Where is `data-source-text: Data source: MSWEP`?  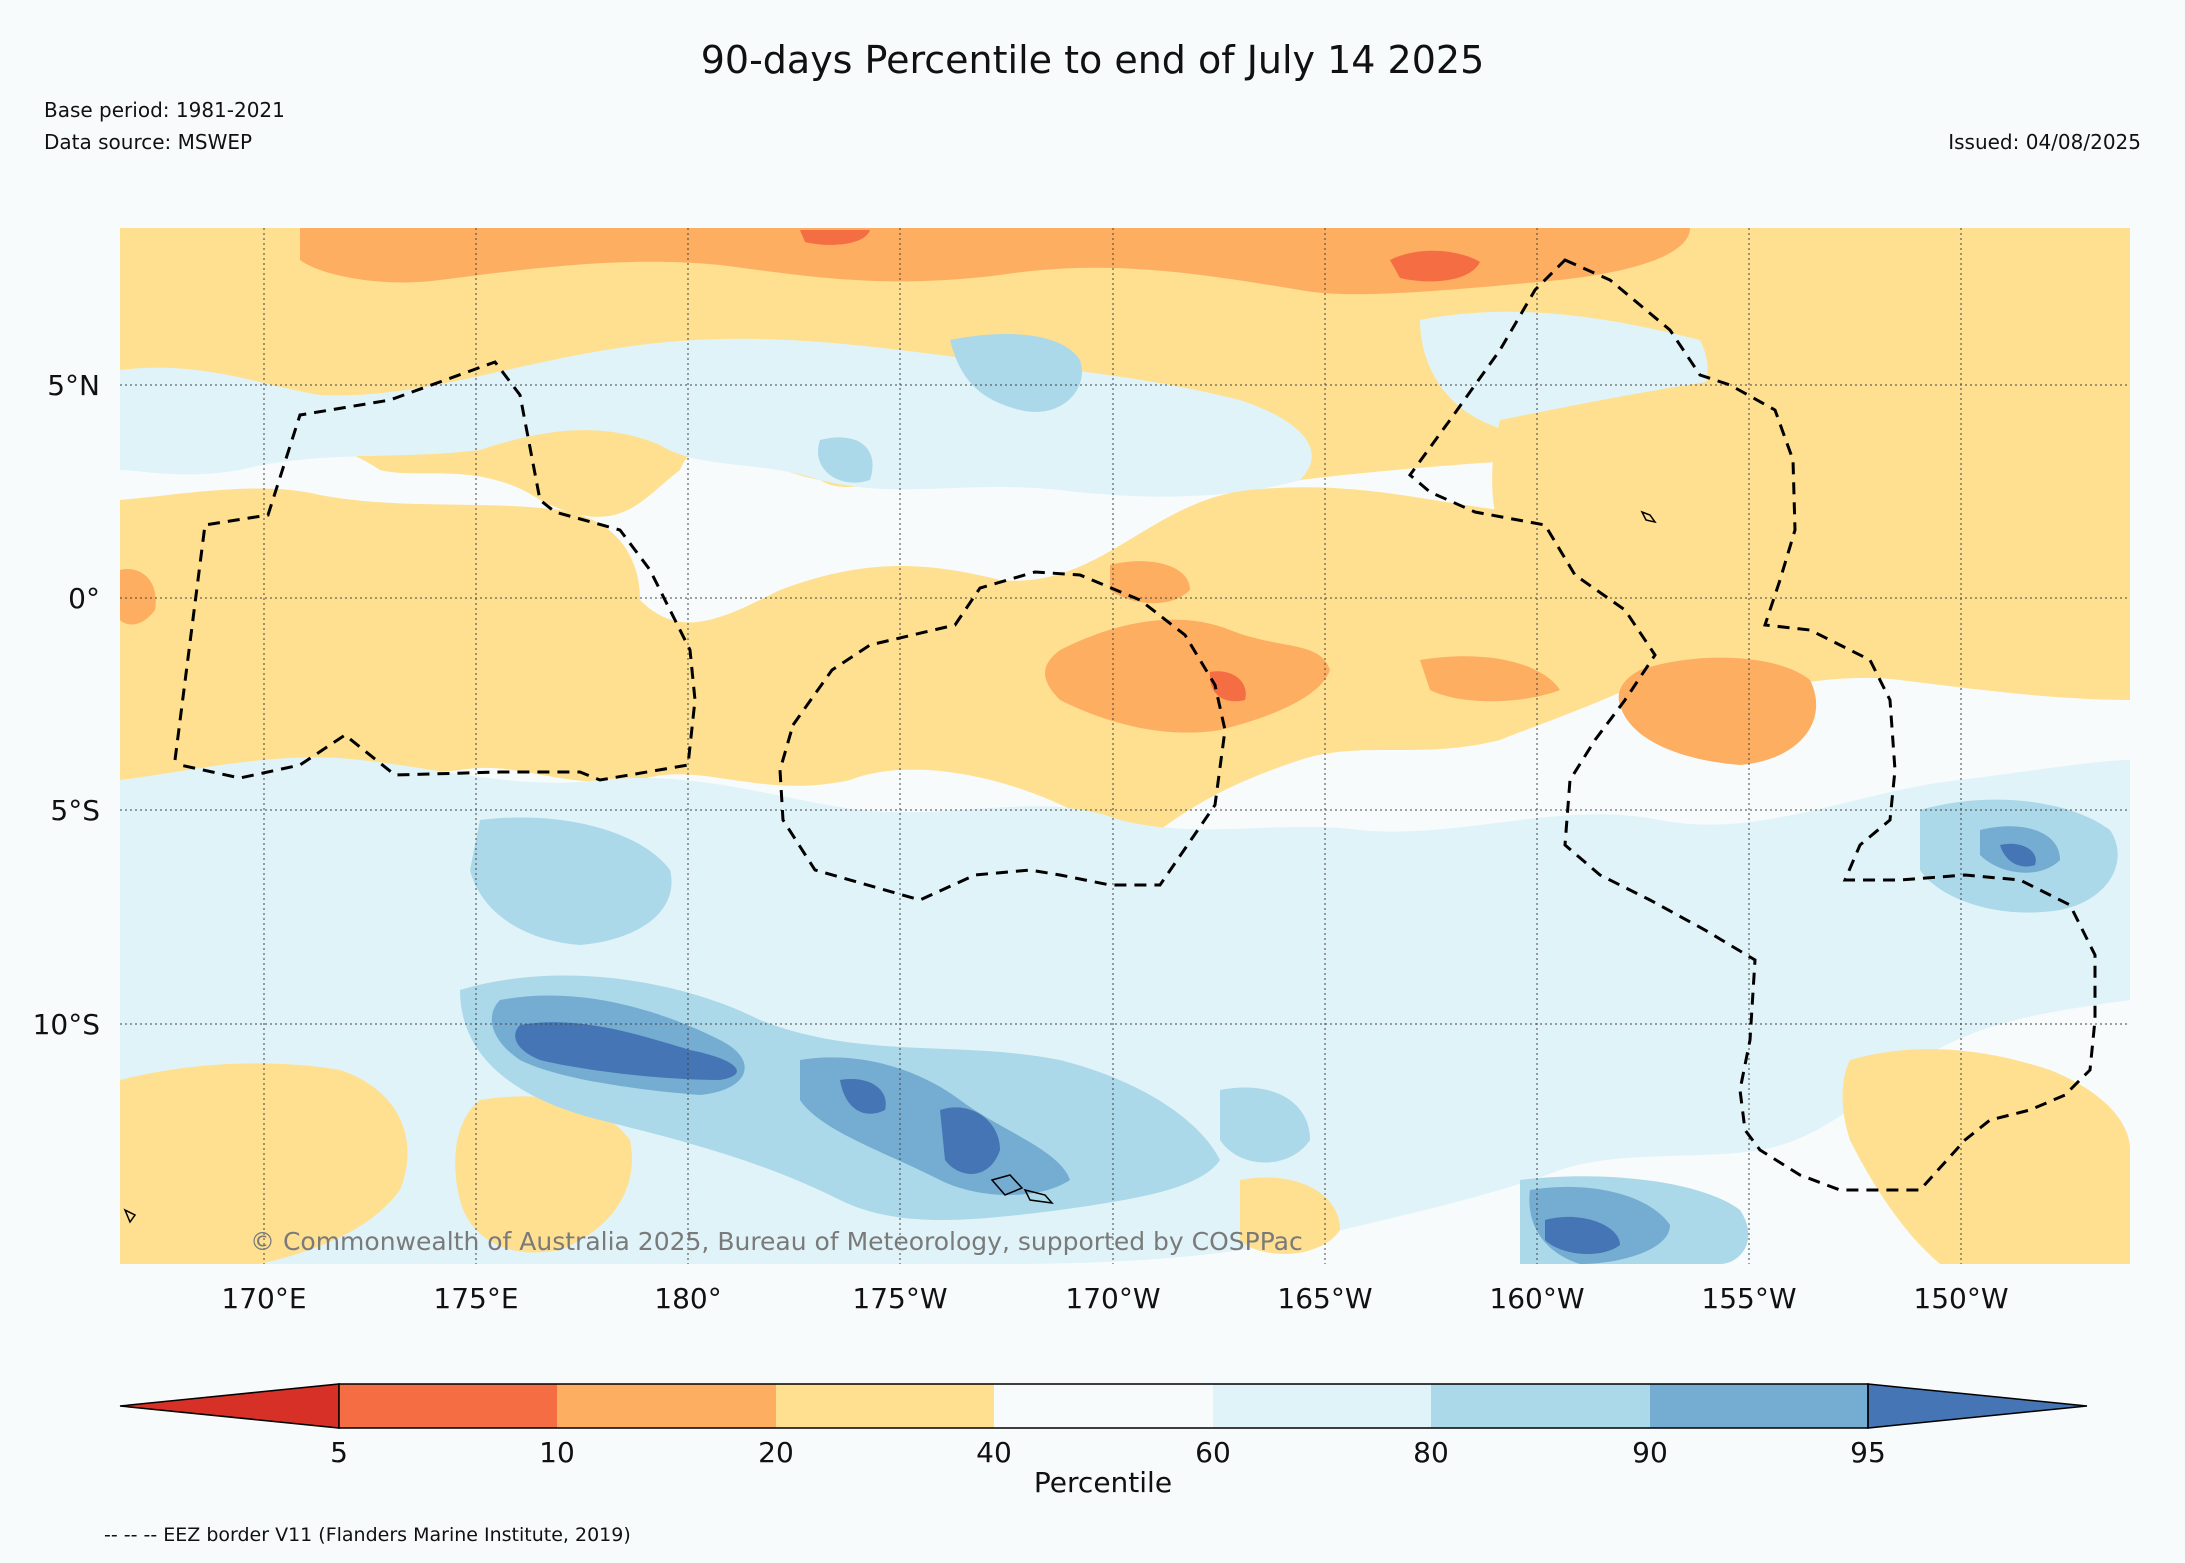 data-source-text: Data source: MSWEP is located at coordinates (148, 142).